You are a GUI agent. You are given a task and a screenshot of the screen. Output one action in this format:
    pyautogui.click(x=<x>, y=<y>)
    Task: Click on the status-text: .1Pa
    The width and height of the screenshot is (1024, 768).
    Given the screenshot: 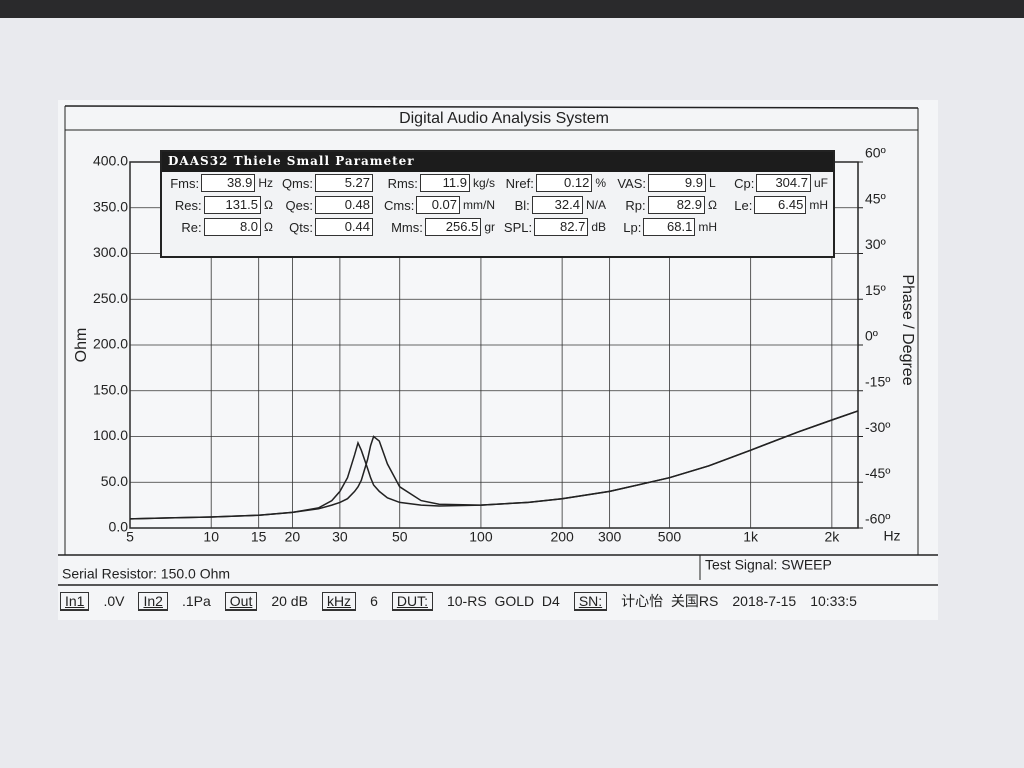 What is the action you would take?
    pyautogui.click(x=196, y=601)
    